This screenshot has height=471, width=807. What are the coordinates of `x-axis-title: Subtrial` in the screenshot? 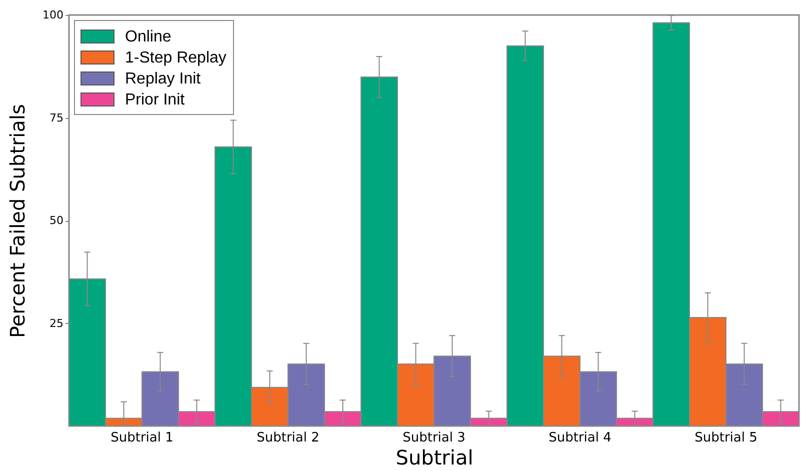 It's located at (435, 458).